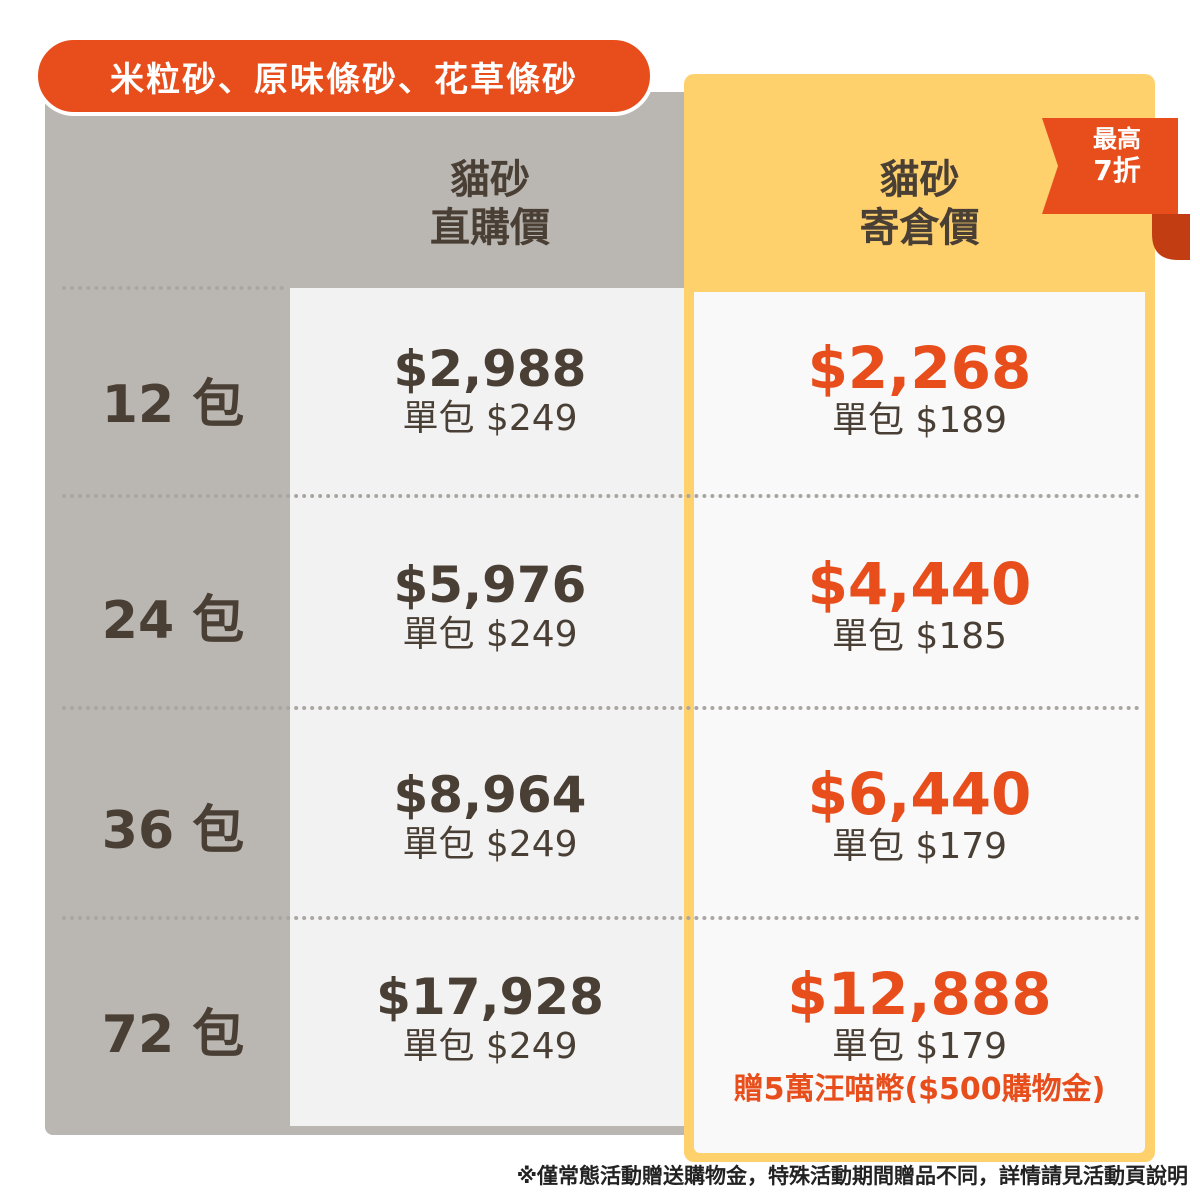 The image size is (1200, 1200). I want to click on storage-price: $4,440, so click(919, 584).